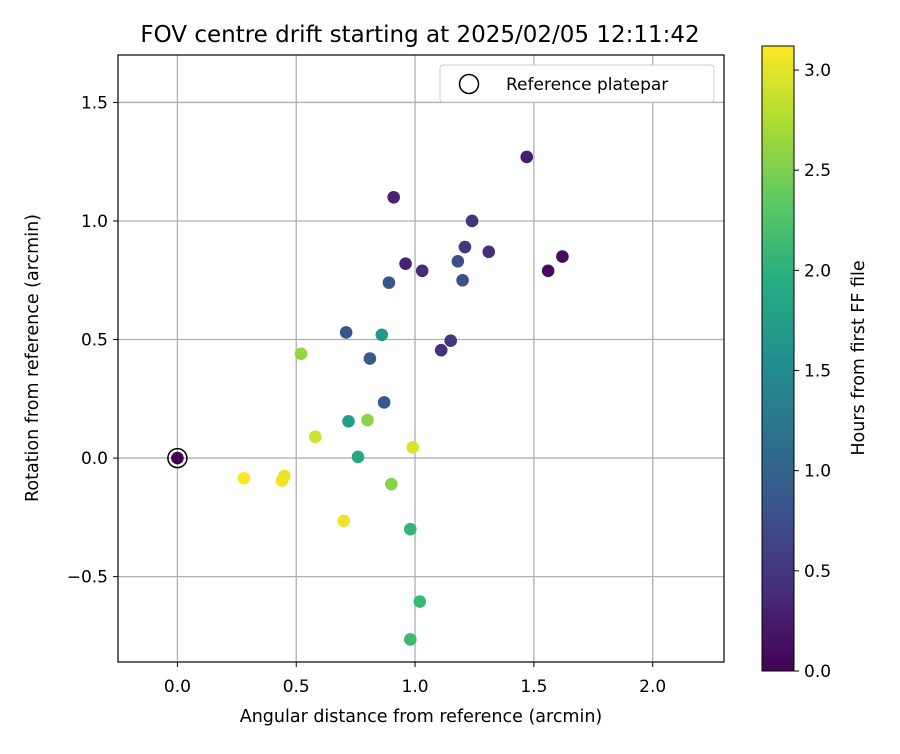  I want to click on legend-box, so click(577, 83).